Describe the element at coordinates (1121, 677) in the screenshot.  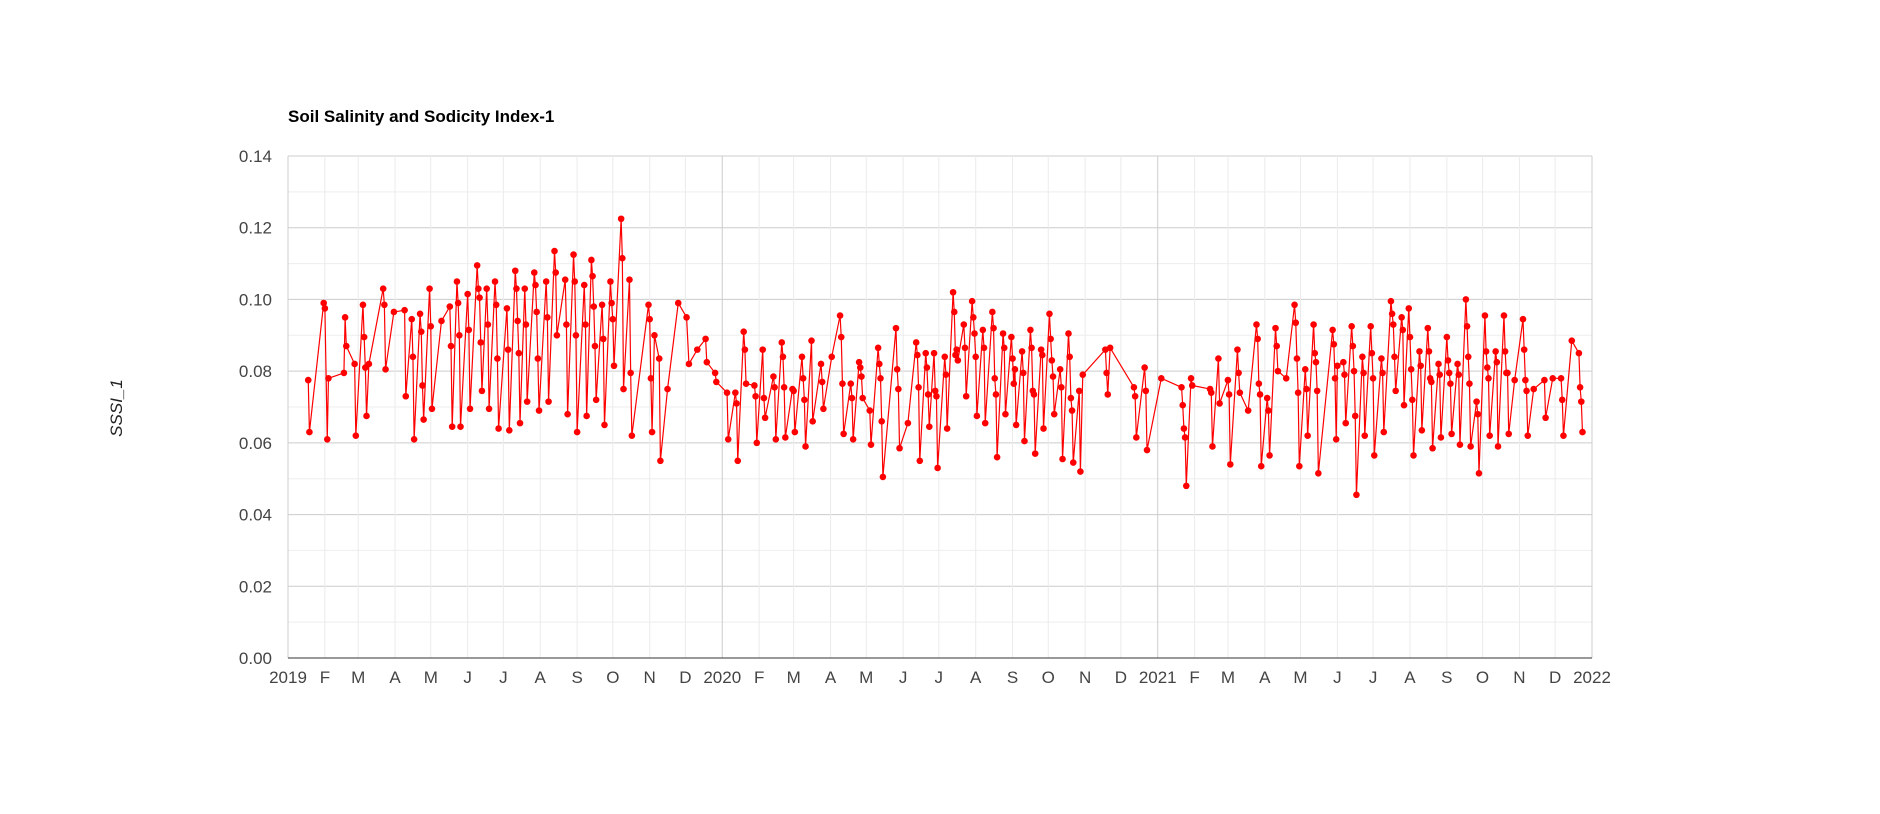
I see `x-tick-label: D` at that location.